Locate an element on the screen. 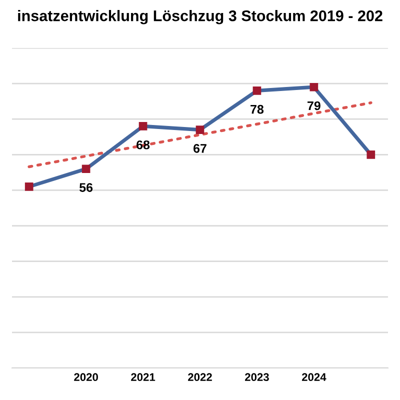  data-label: 67 is located at coordinates (200, 148).